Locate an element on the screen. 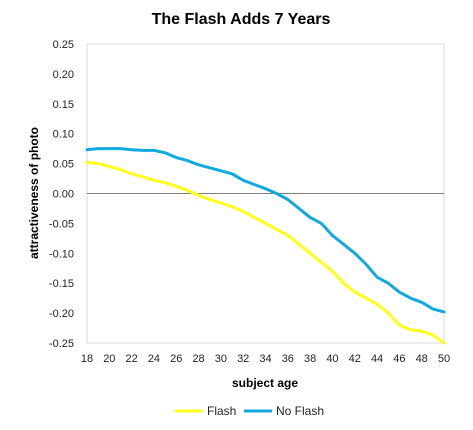 This screenshot has width=473, height=430. legend-label-no-flash: No Flash is located at coordinates (300, 411).